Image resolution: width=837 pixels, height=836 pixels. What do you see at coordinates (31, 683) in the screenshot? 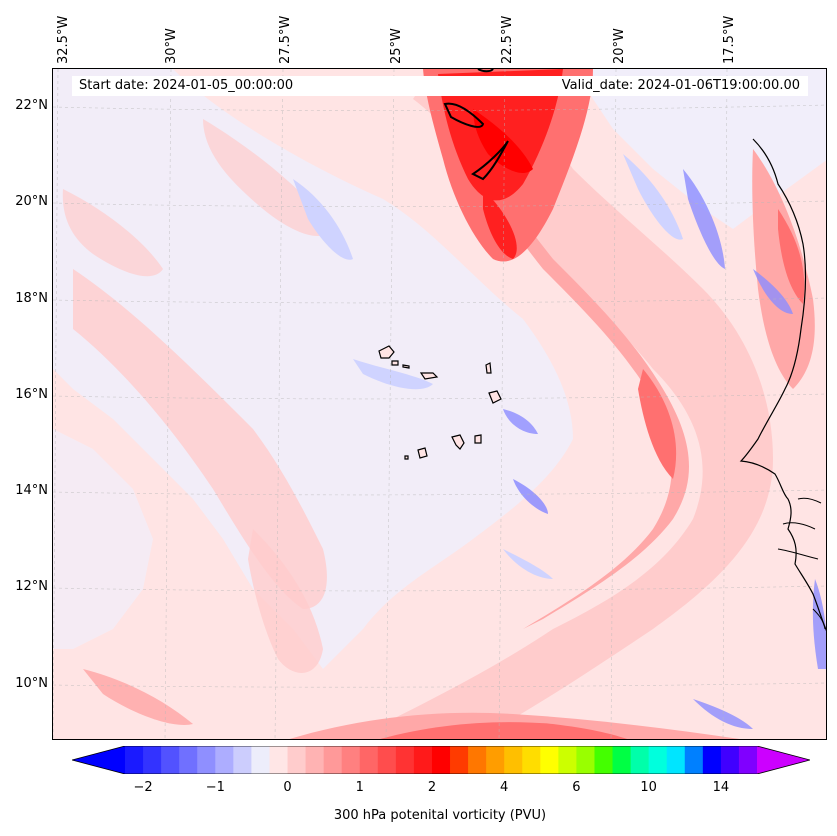
I see `lat-label-10n: 10°N` at bounding box center [31, 683].